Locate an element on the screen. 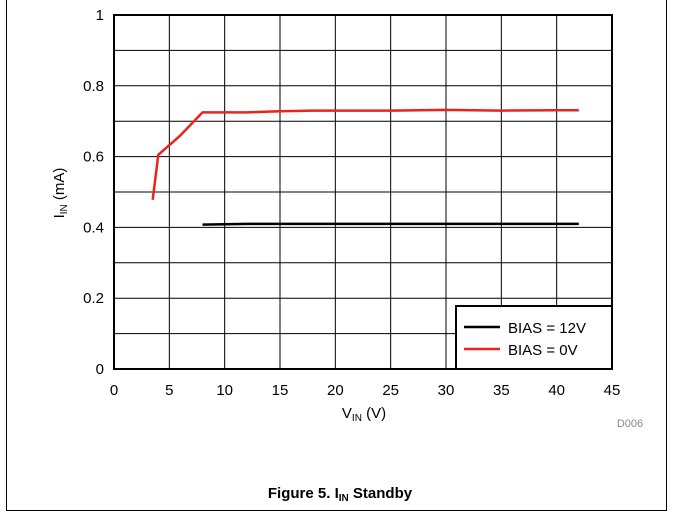 The width and height of the screenshot is (673, 516). x-tick-label: 10 is located at coordinates (224, 390).